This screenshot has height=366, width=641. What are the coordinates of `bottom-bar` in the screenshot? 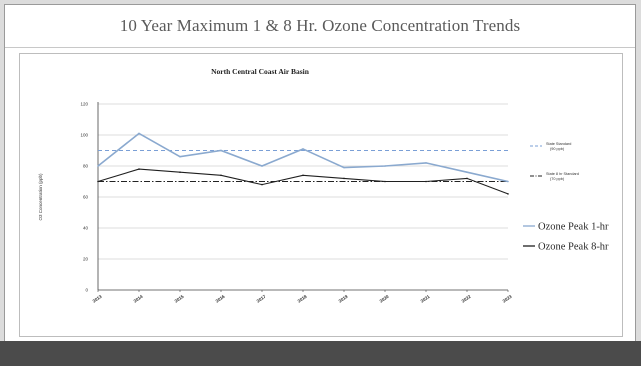 It's located at (320, 353).